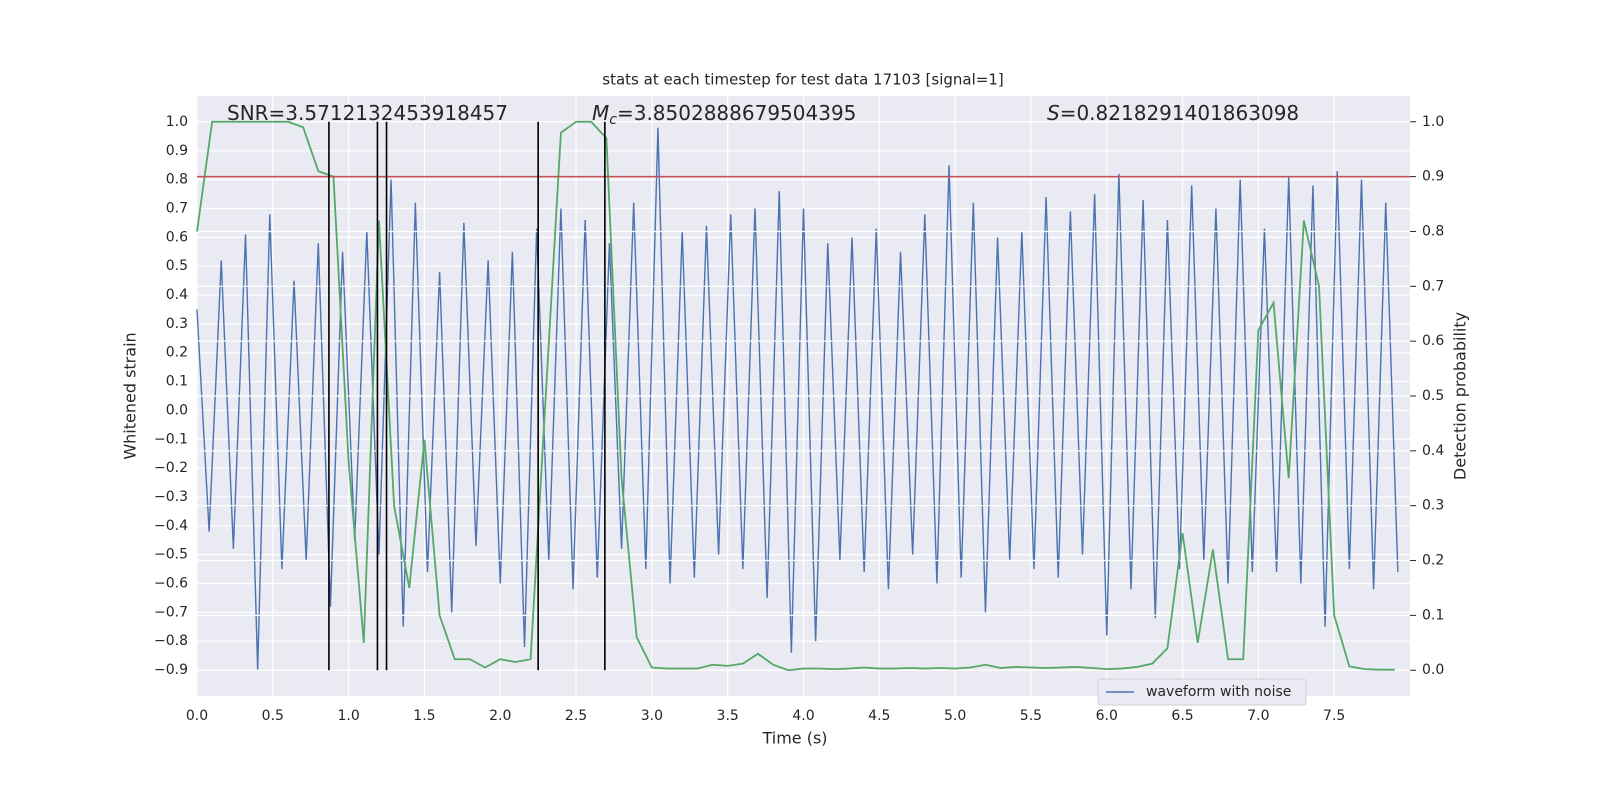 This screenshot has width=1600, height=800. Describe the element at coordinates (1433, 561) in the screenshot. I see `y2-tick-label: 0.2` at that location.